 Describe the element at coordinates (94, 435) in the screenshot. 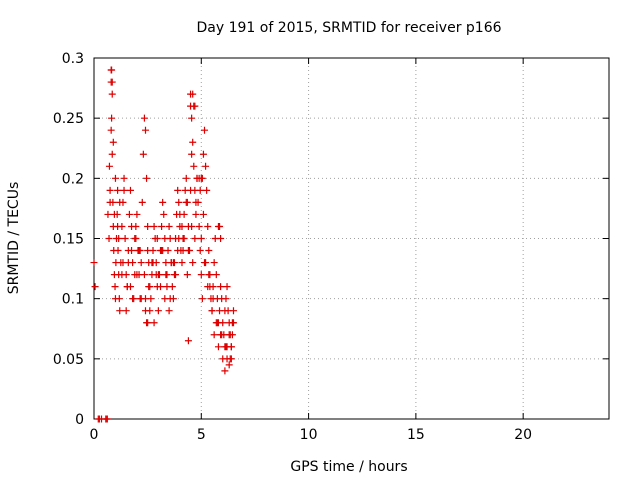

I see `x-tick-label: 0` at that location.